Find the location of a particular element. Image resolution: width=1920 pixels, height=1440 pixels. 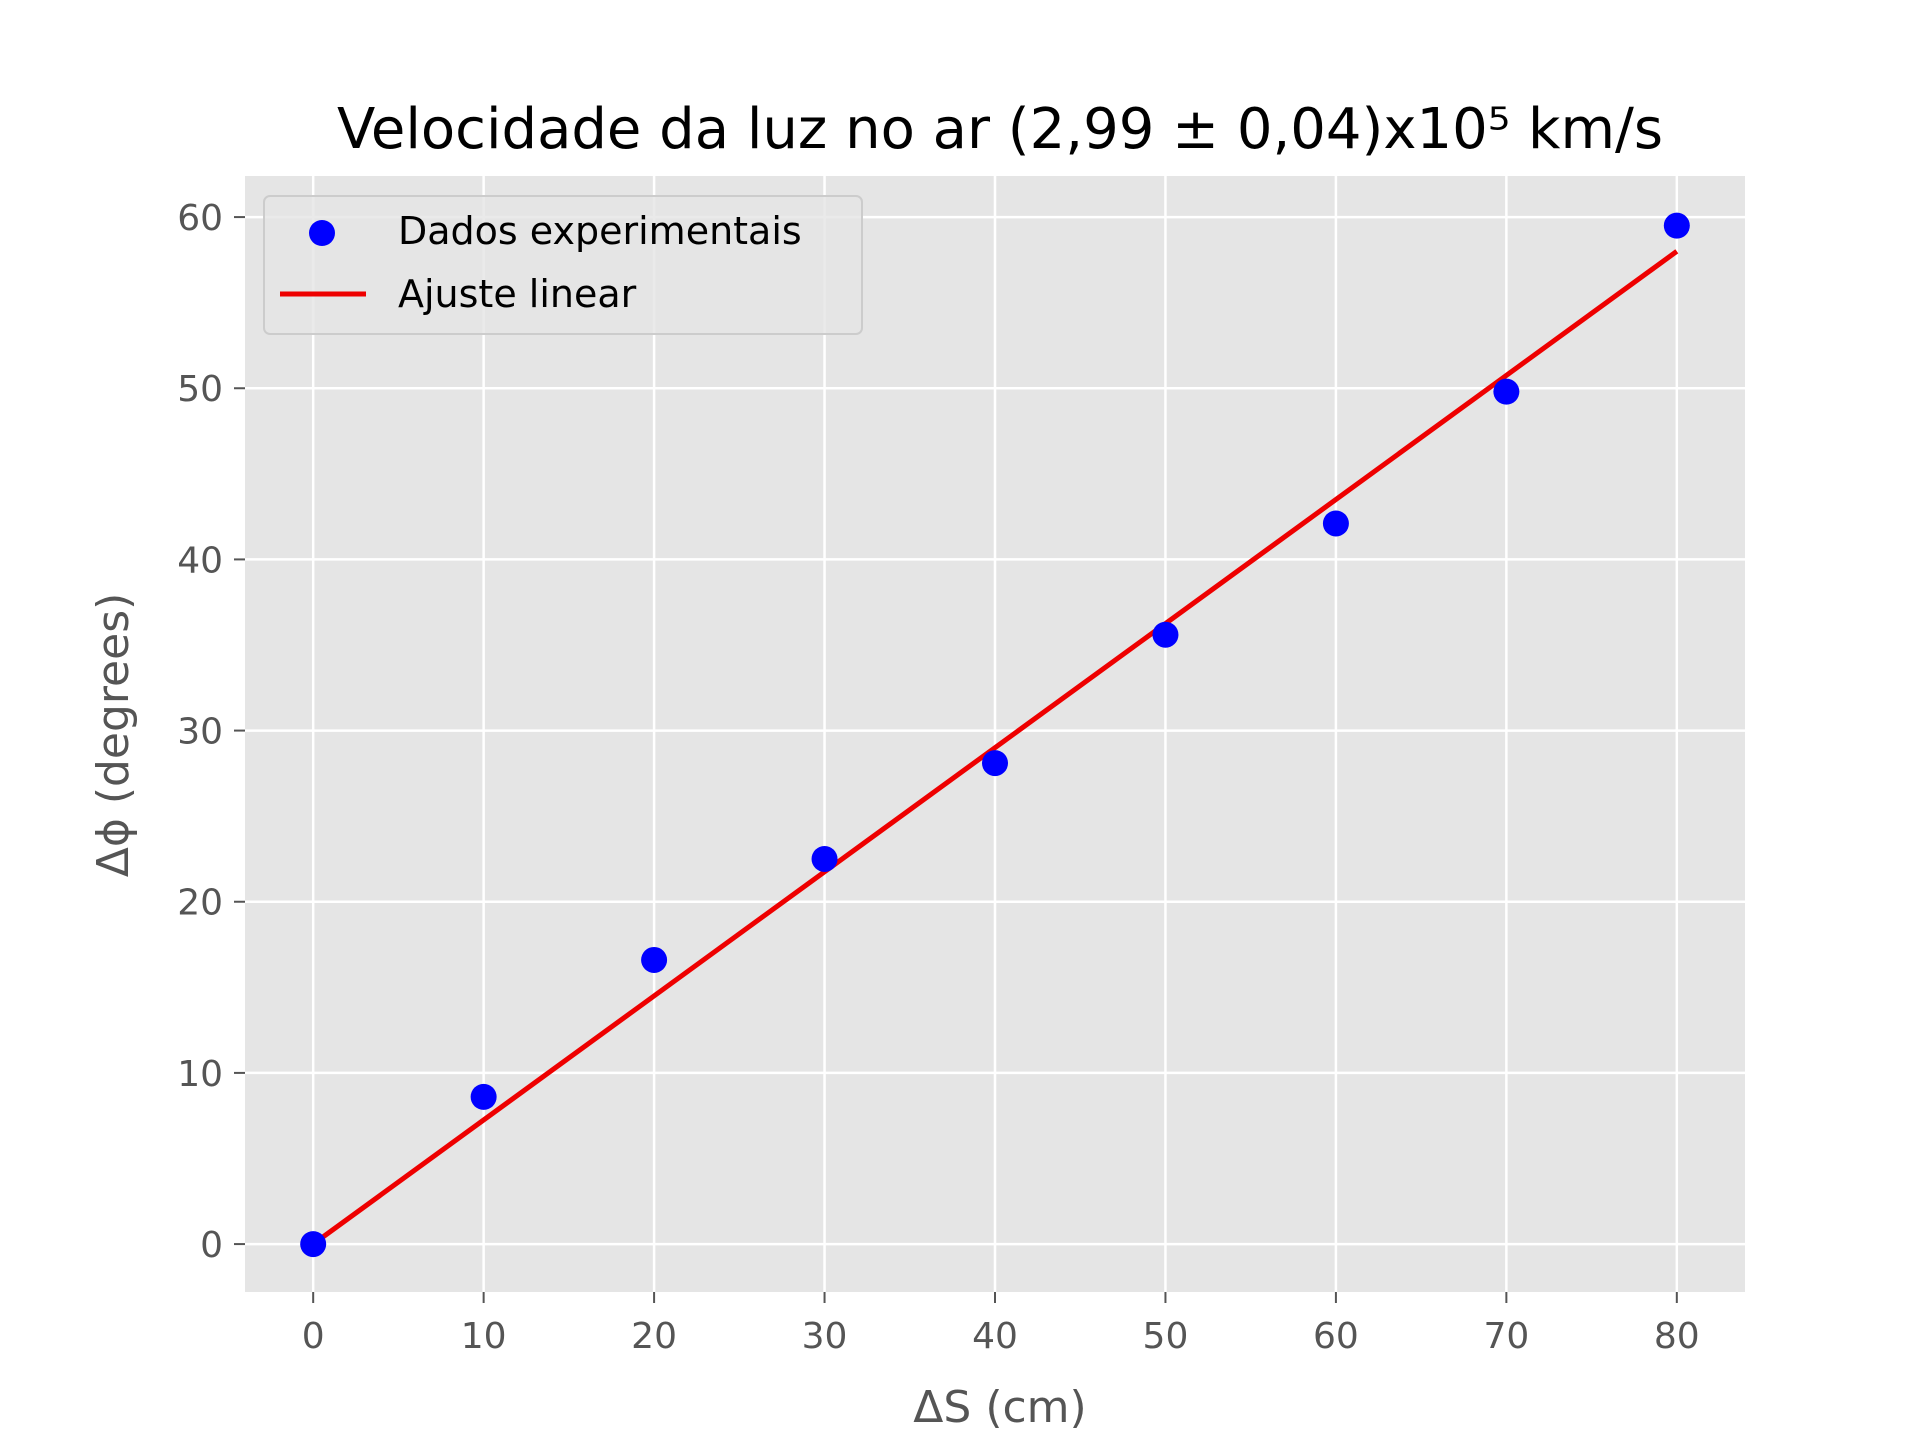

x-tick-label: 40 is located at coordinates (995, 1336).